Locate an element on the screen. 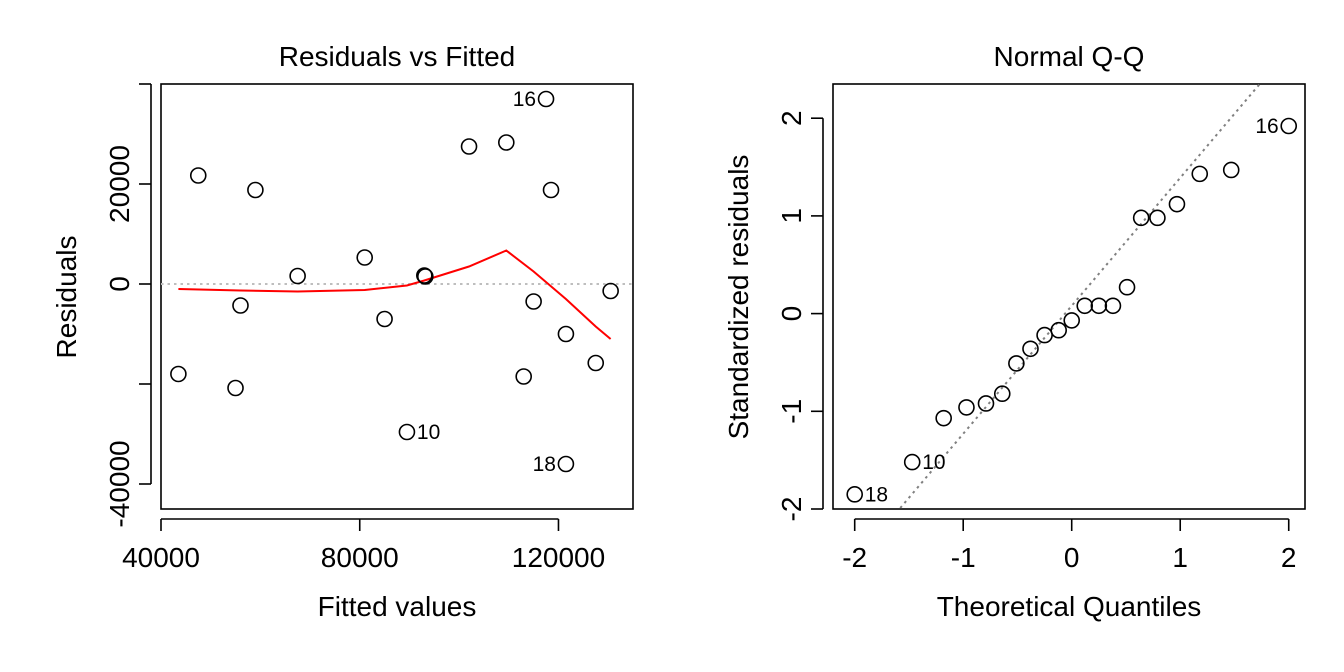 The image size is (1344, 672). smoother-line is located at coordinates (395, 294).